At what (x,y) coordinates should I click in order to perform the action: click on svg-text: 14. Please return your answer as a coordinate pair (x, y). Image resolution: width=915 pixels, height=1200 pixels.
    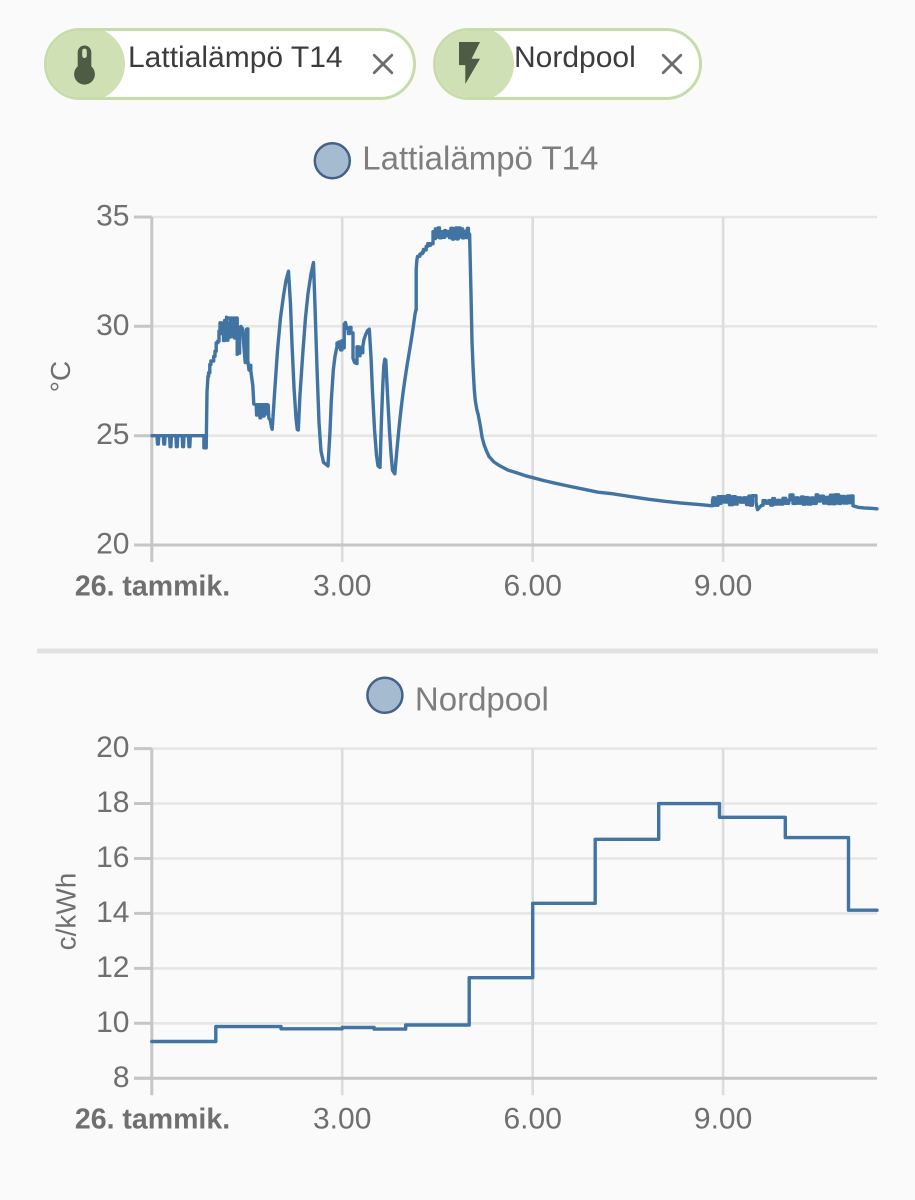
    Looking at the image, I should click on (112, 912).